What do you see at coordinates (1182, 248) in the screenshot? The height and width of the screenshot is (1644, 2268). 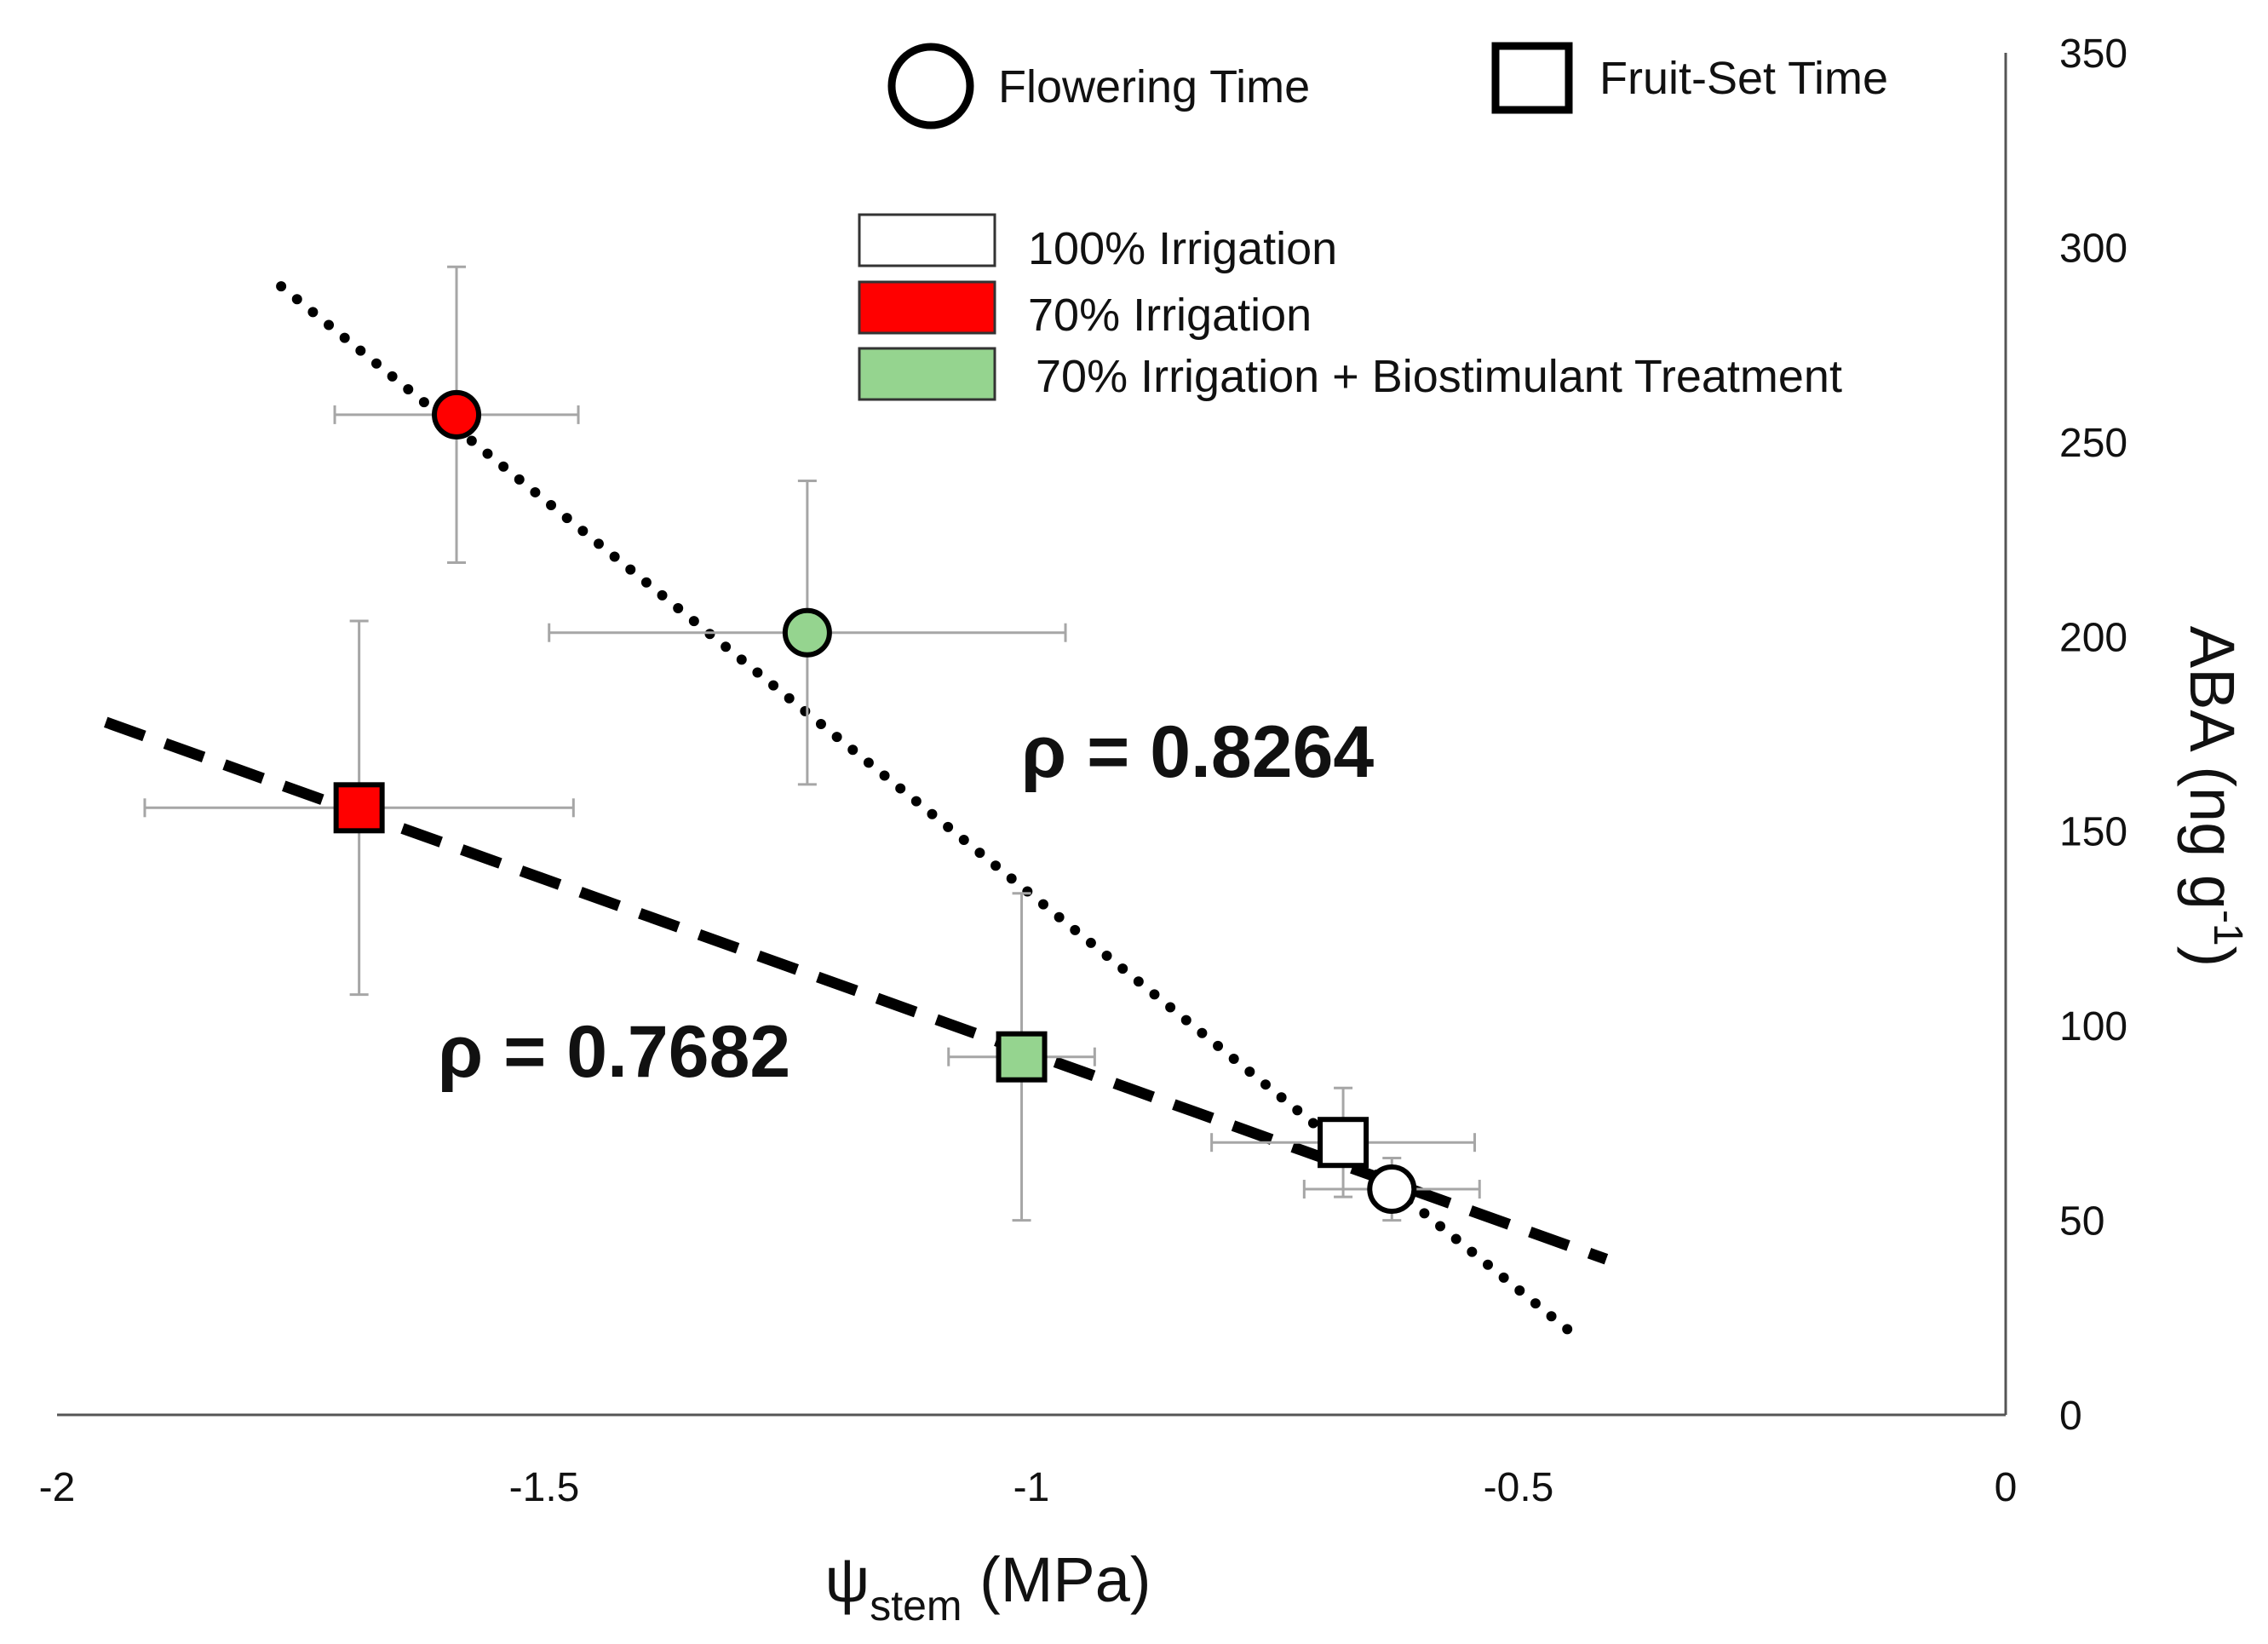 I see `color-legend-label: 100% Irrigation` at bounding box center [1182, 248].